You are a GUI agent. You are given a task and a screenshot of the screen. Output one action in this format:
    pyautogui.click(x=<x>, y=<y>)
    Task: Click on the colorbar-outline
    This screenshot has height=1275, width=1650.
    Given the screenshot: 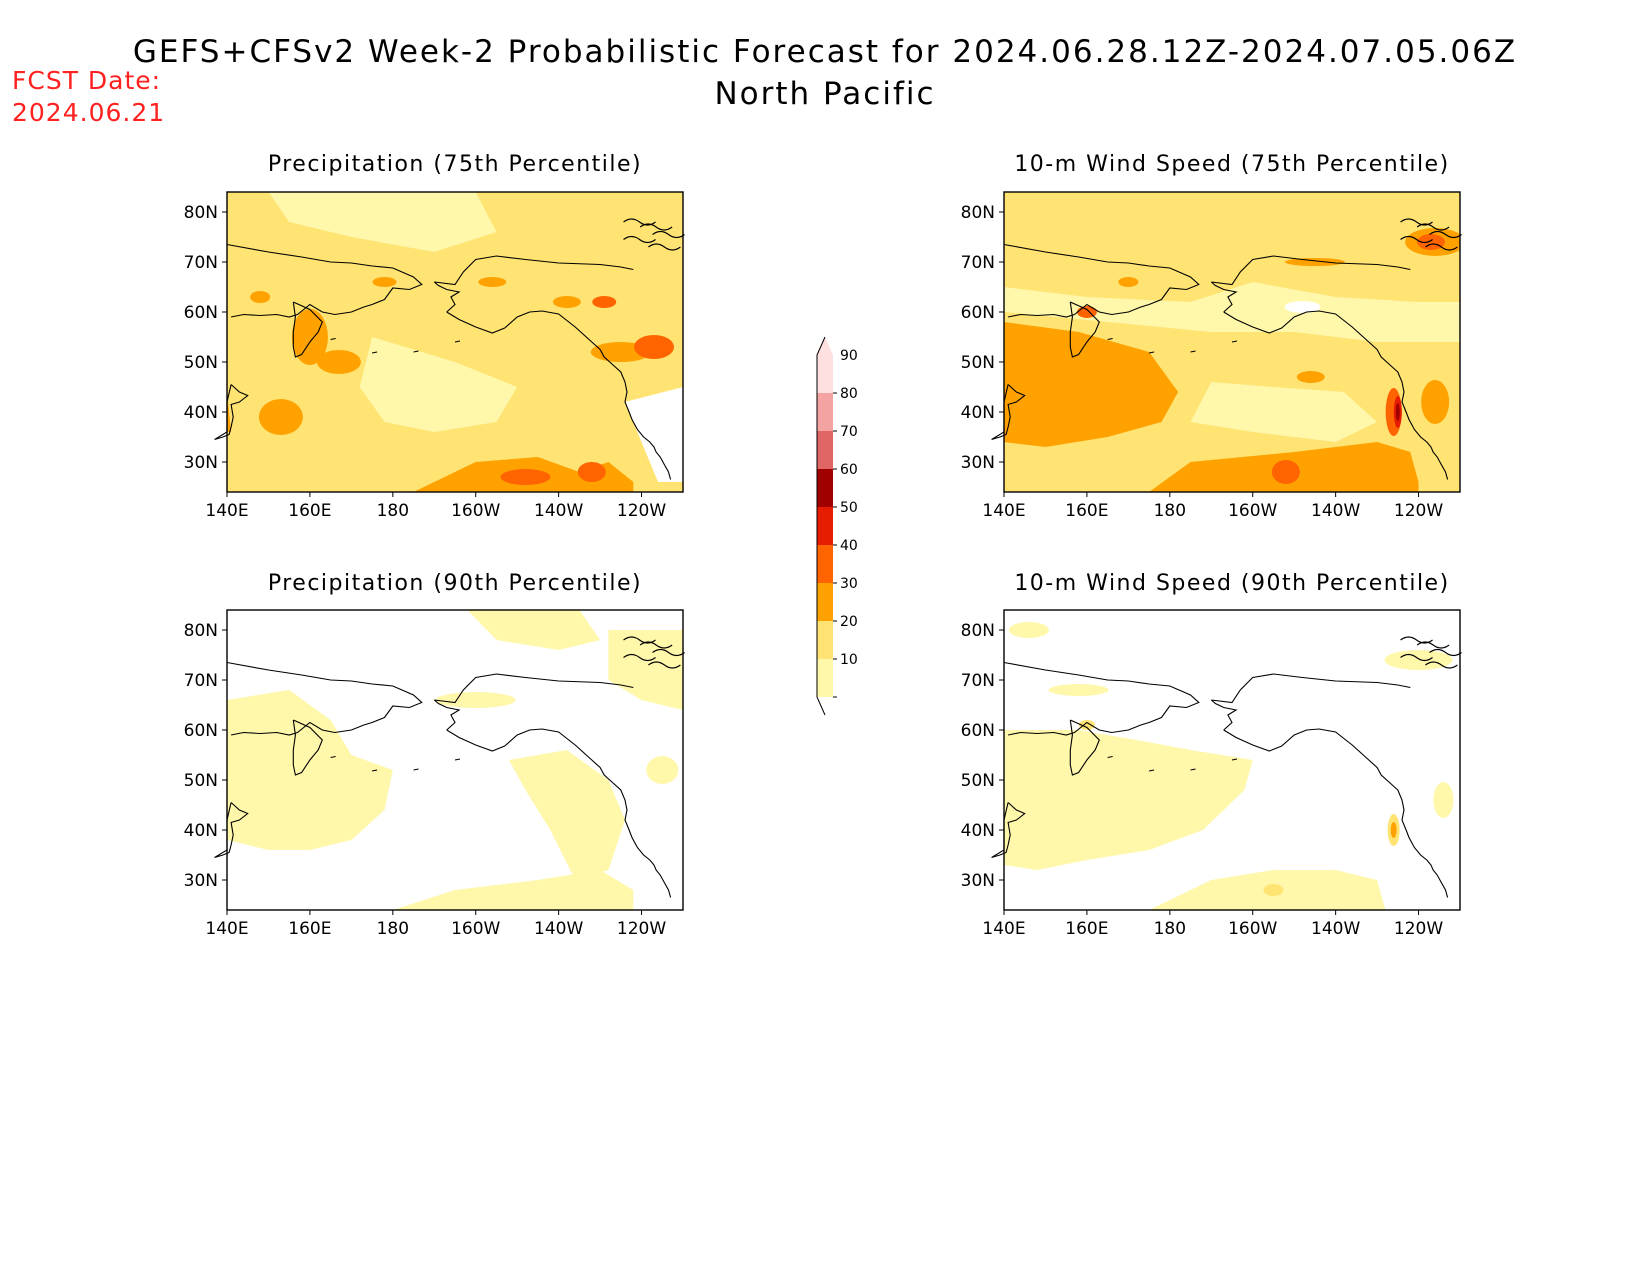 What is the action you would take?
    pyautogui.click(x=821, y=526)
    